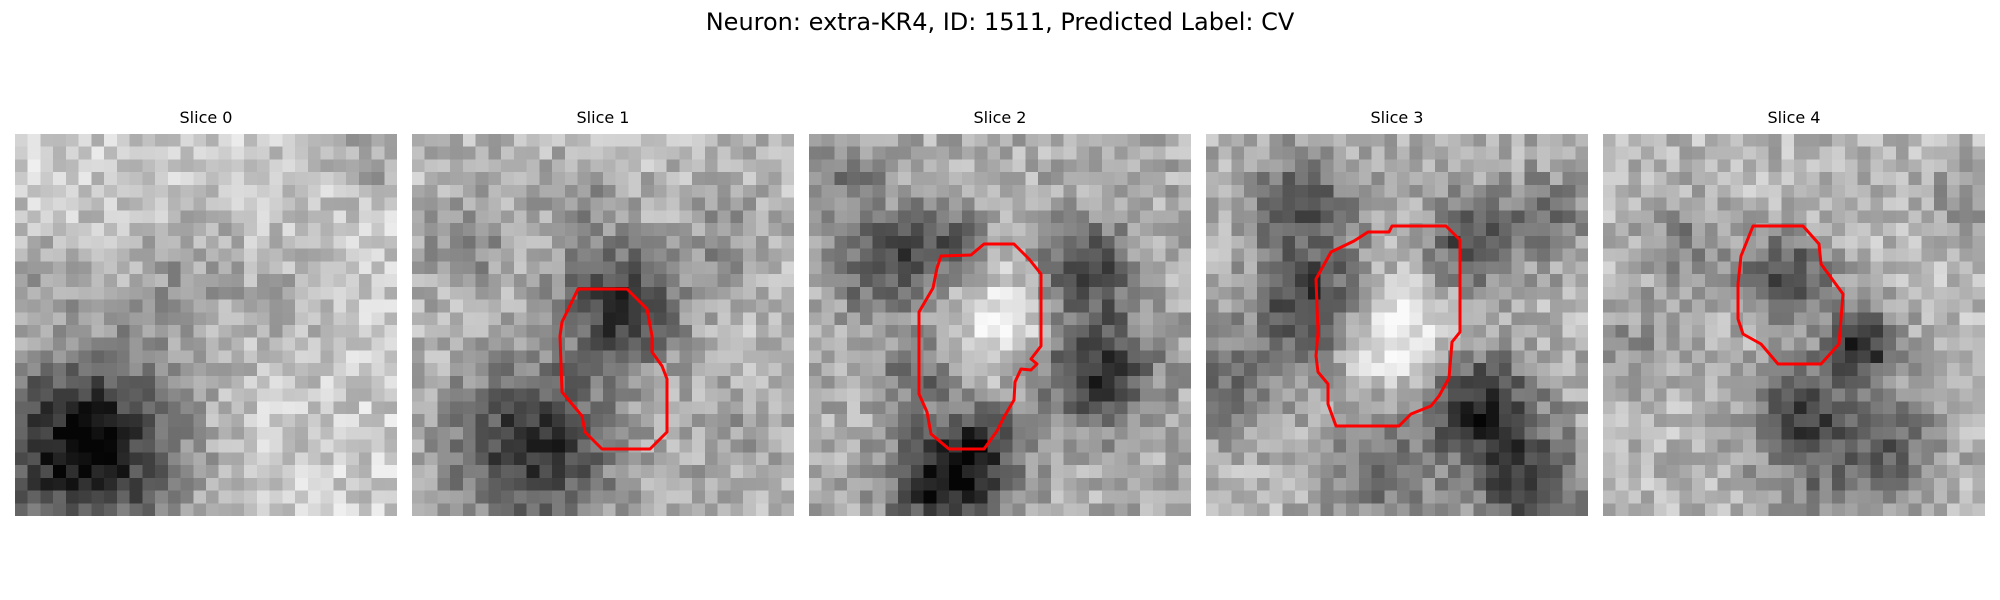  I want to click on slice-title: Slice 4, so click(1794, 117).